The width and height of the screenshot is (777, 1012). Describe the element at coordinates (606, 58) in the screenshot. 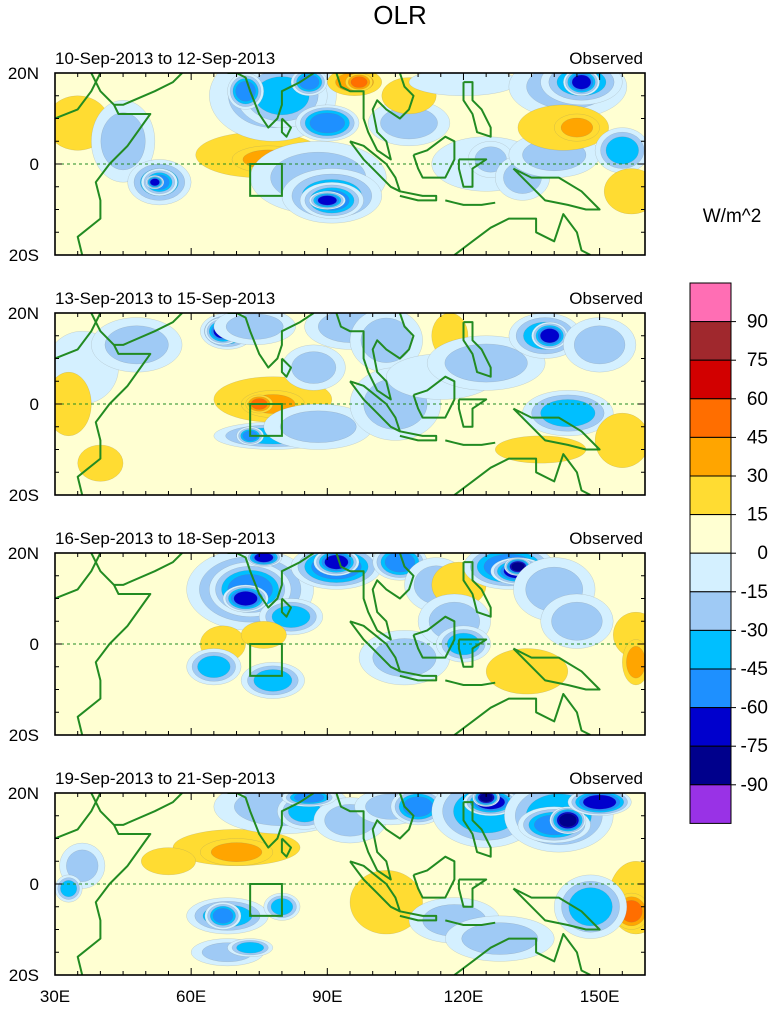

I see `panel-label: Observed` at that location.